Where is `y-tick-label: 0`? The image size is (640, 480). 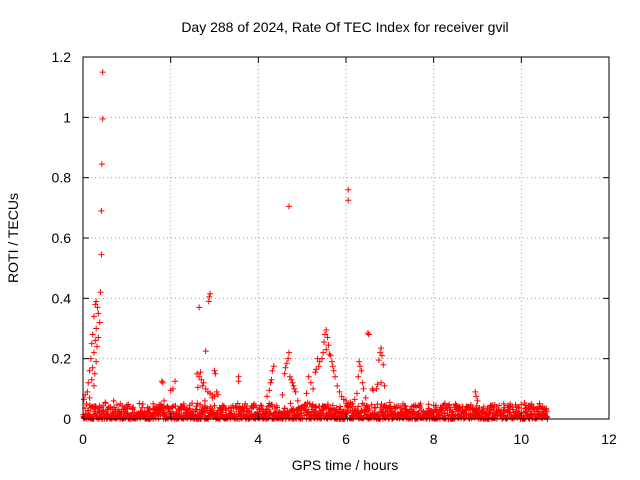 y-tick-label: 0 is located at coordinates (67, 419).